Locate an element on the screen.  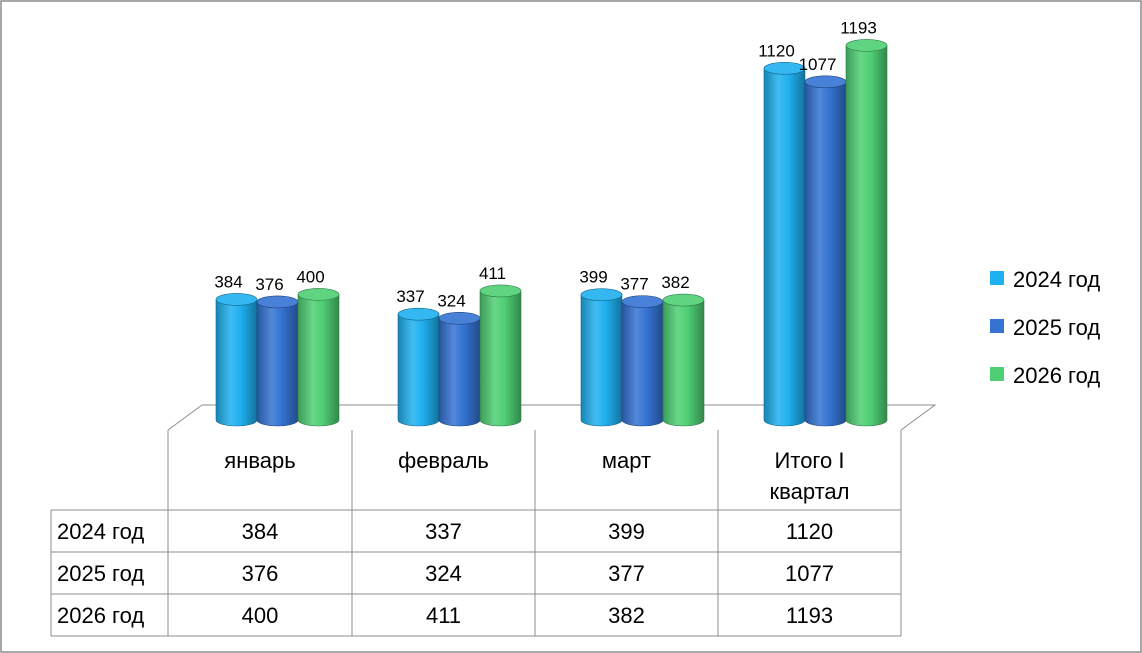
legend-entry: 2025 год is located at coordinates (1056, 327).